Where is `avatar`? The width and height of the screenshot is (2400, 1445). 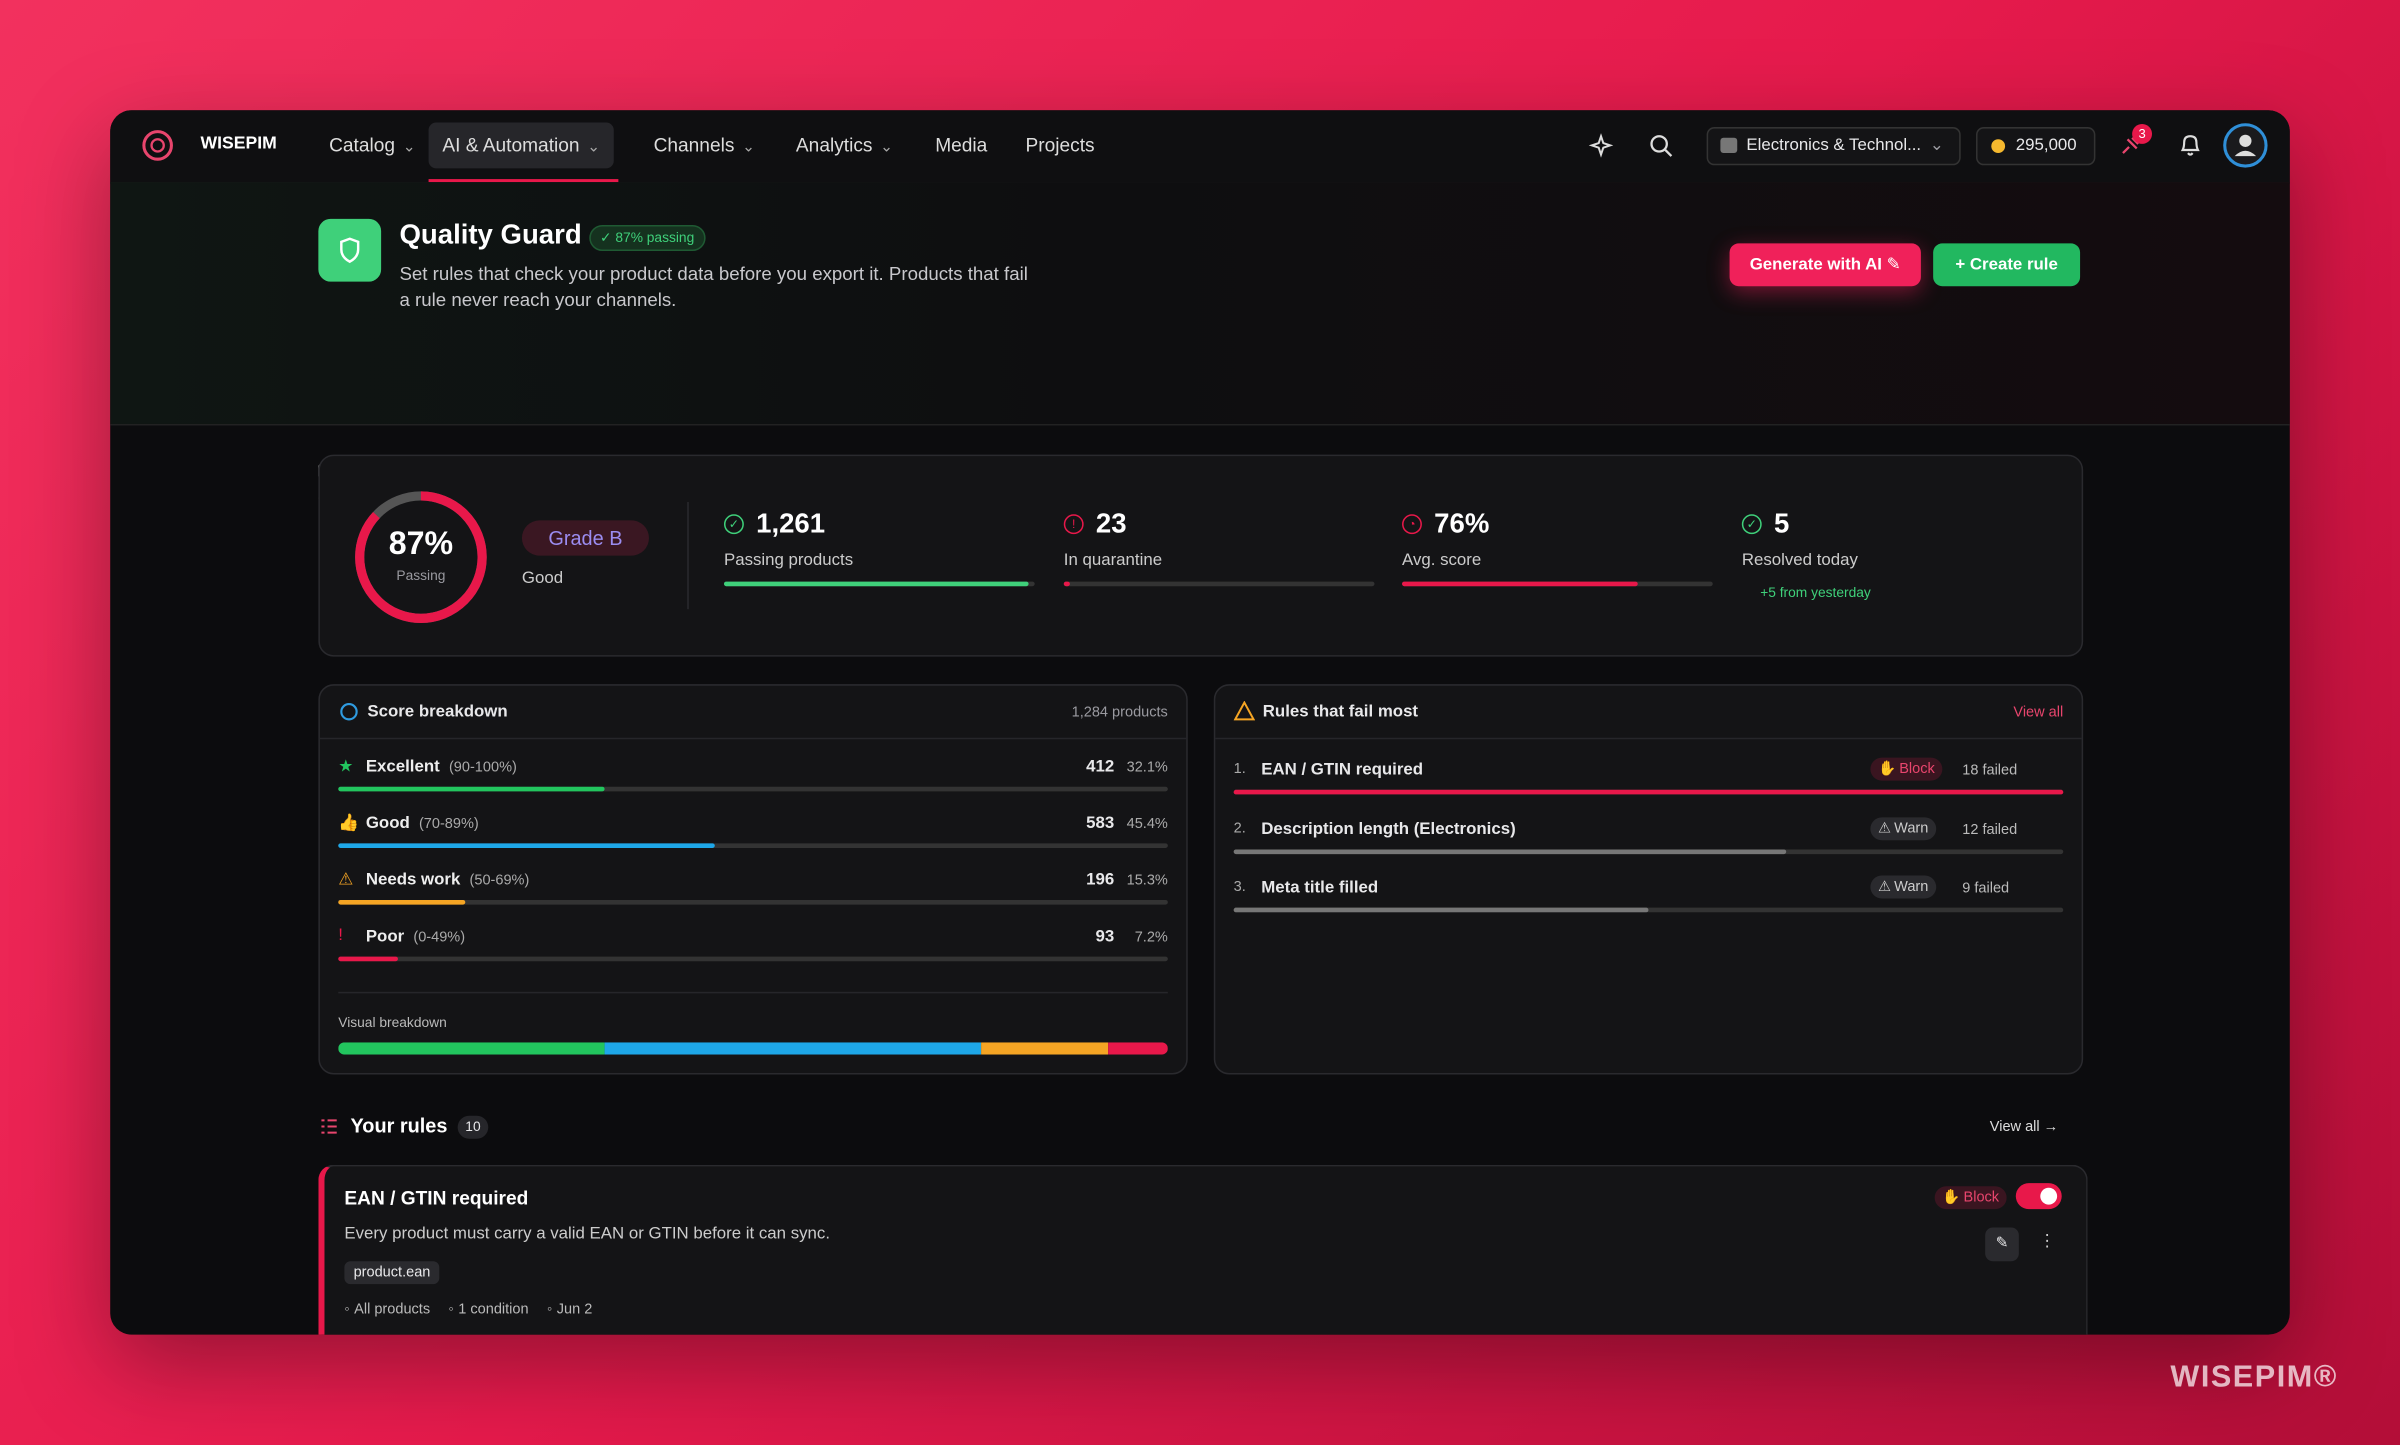
avatar is located at coordinates (2245, 145).